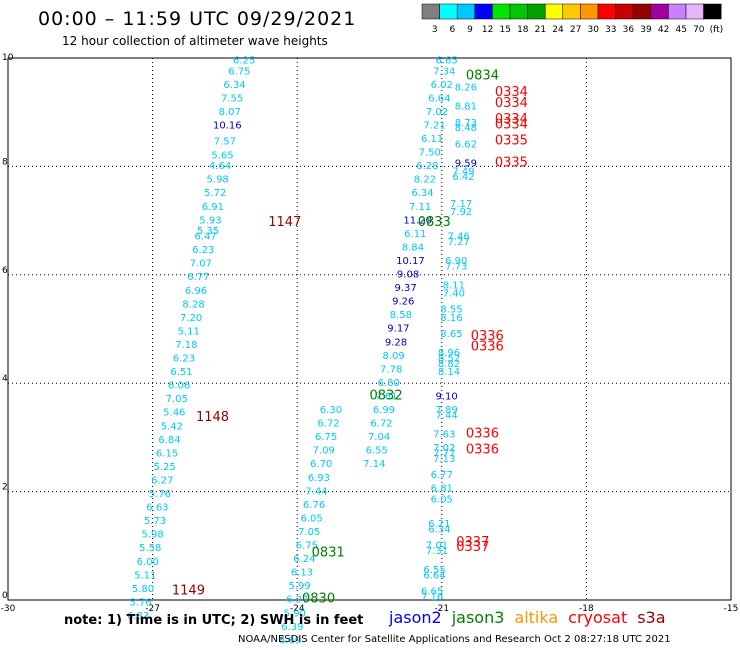 Image resolution: width=740 pixels, height=650 pixels. I want to click on wave-height-value: 8.16, so click(451, 318).